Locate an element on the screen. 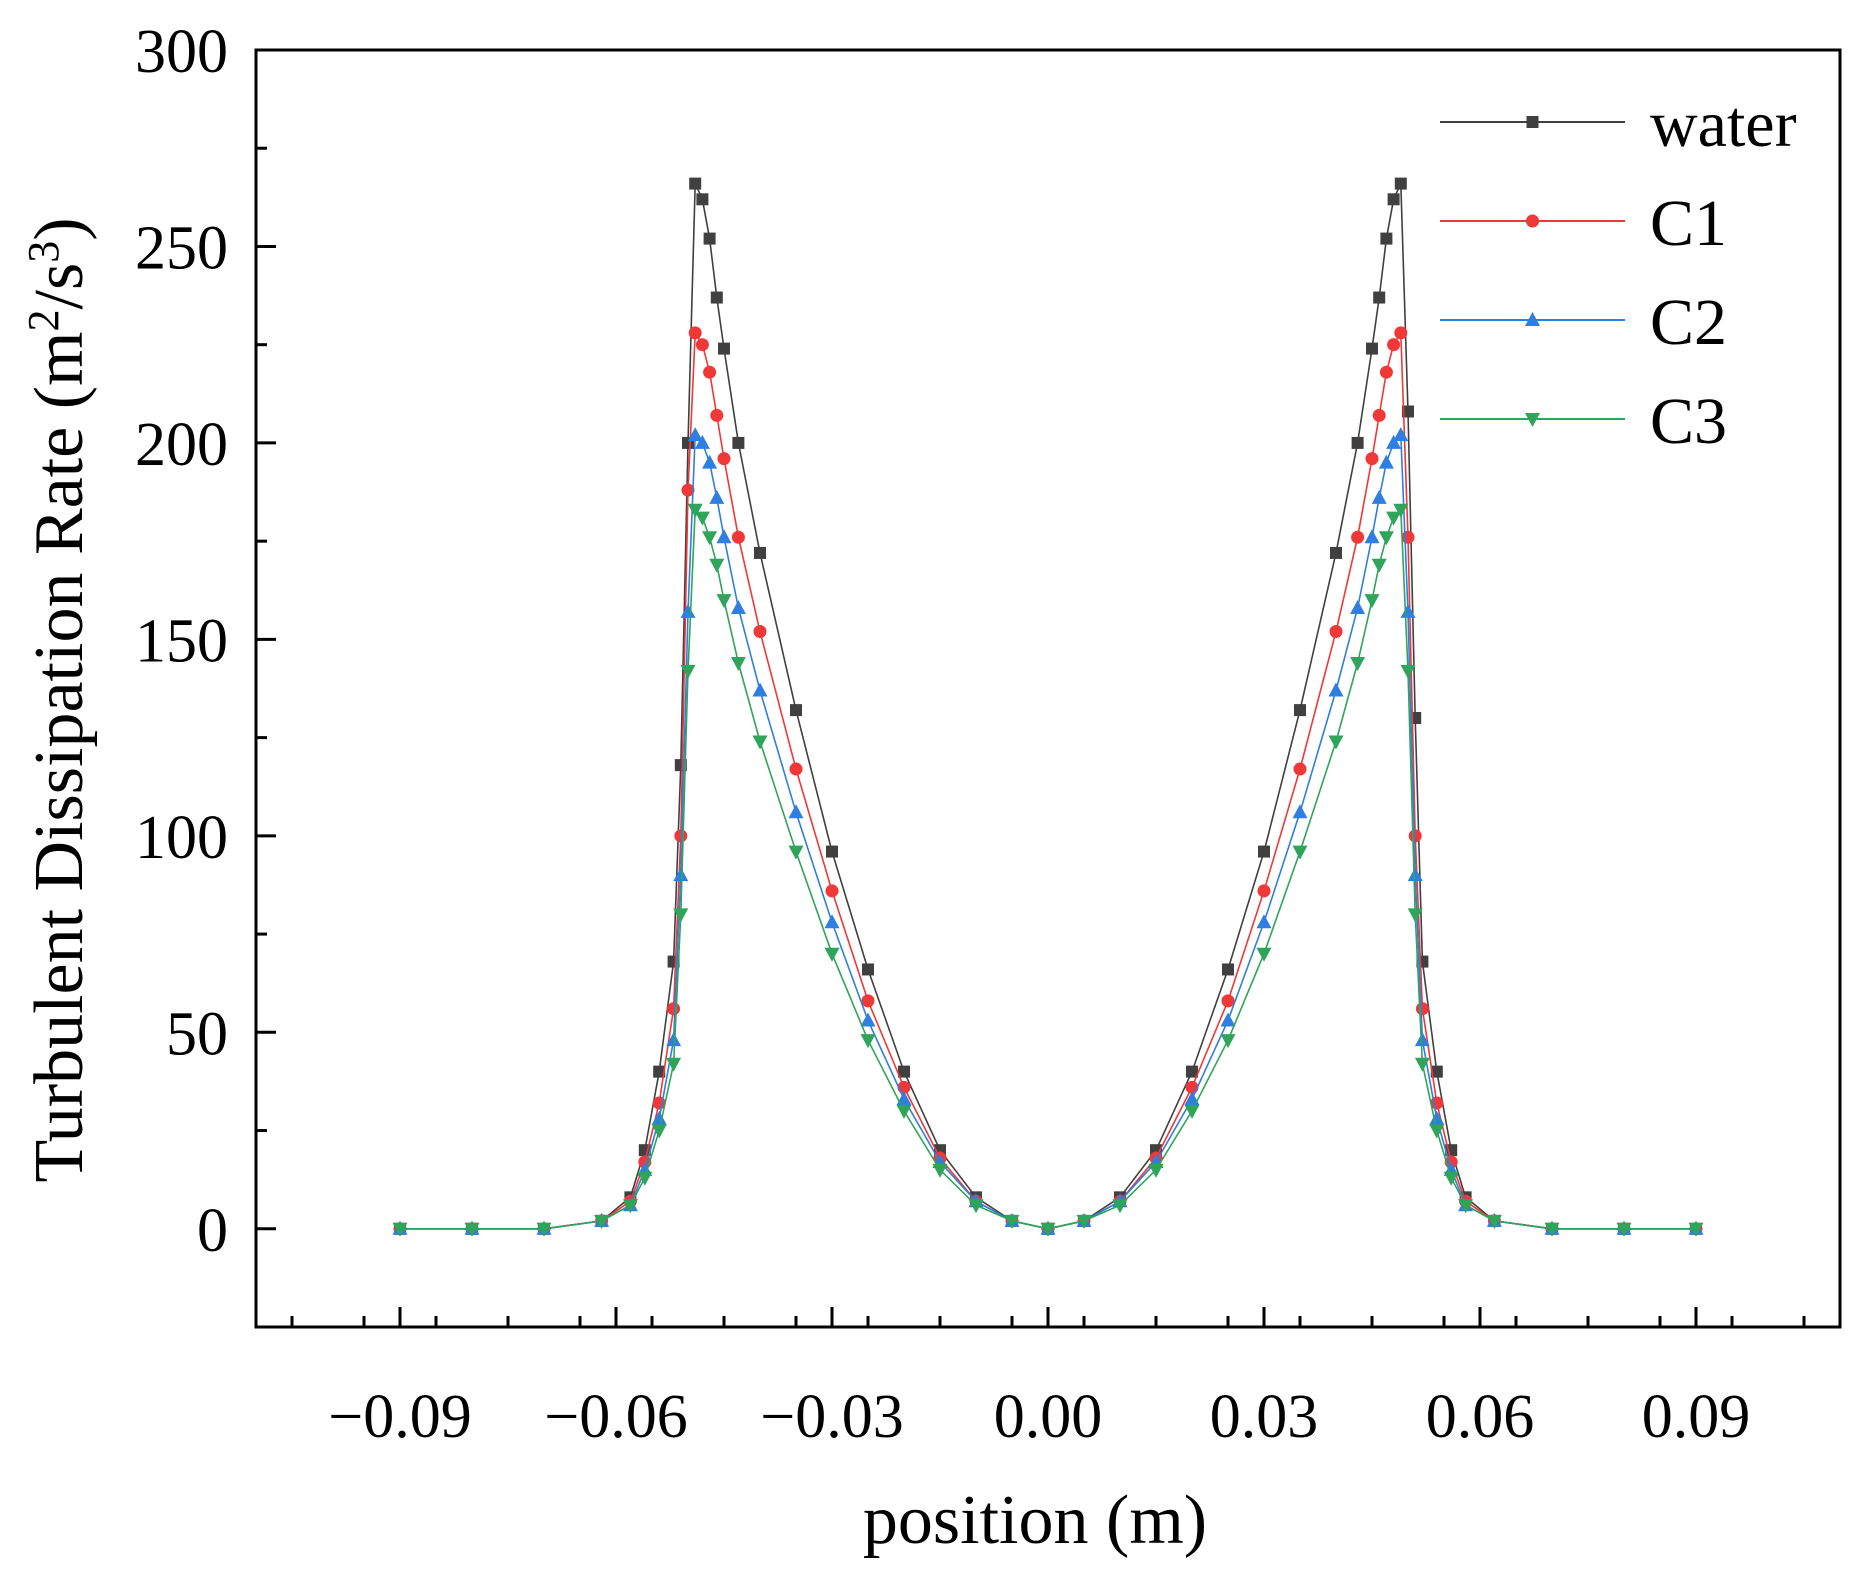 Image resolution: width=1863 pixels, height=1577 pixels. x-axis-ticks: −0.09 −0.06 −0.03 0.00 0.03 0.06 0.09 is located at coordinates (1048, 1379).